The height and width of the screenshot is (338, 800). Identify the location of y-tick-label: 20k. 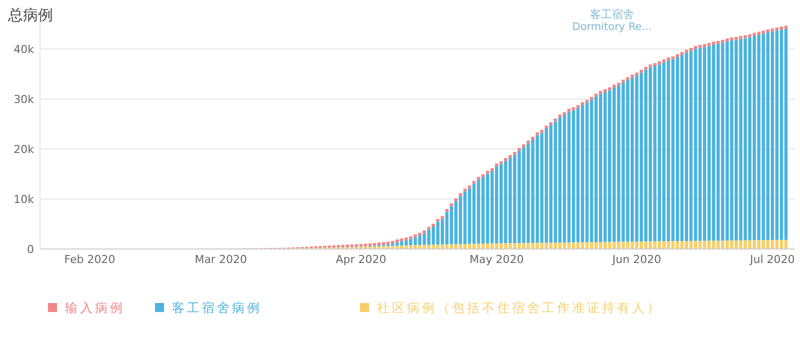
(24, 149).